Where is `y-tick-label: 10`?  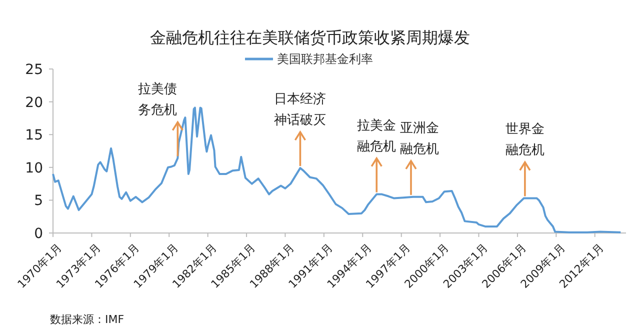
y-tick-label: 10 is located at coordinates (34, 168).